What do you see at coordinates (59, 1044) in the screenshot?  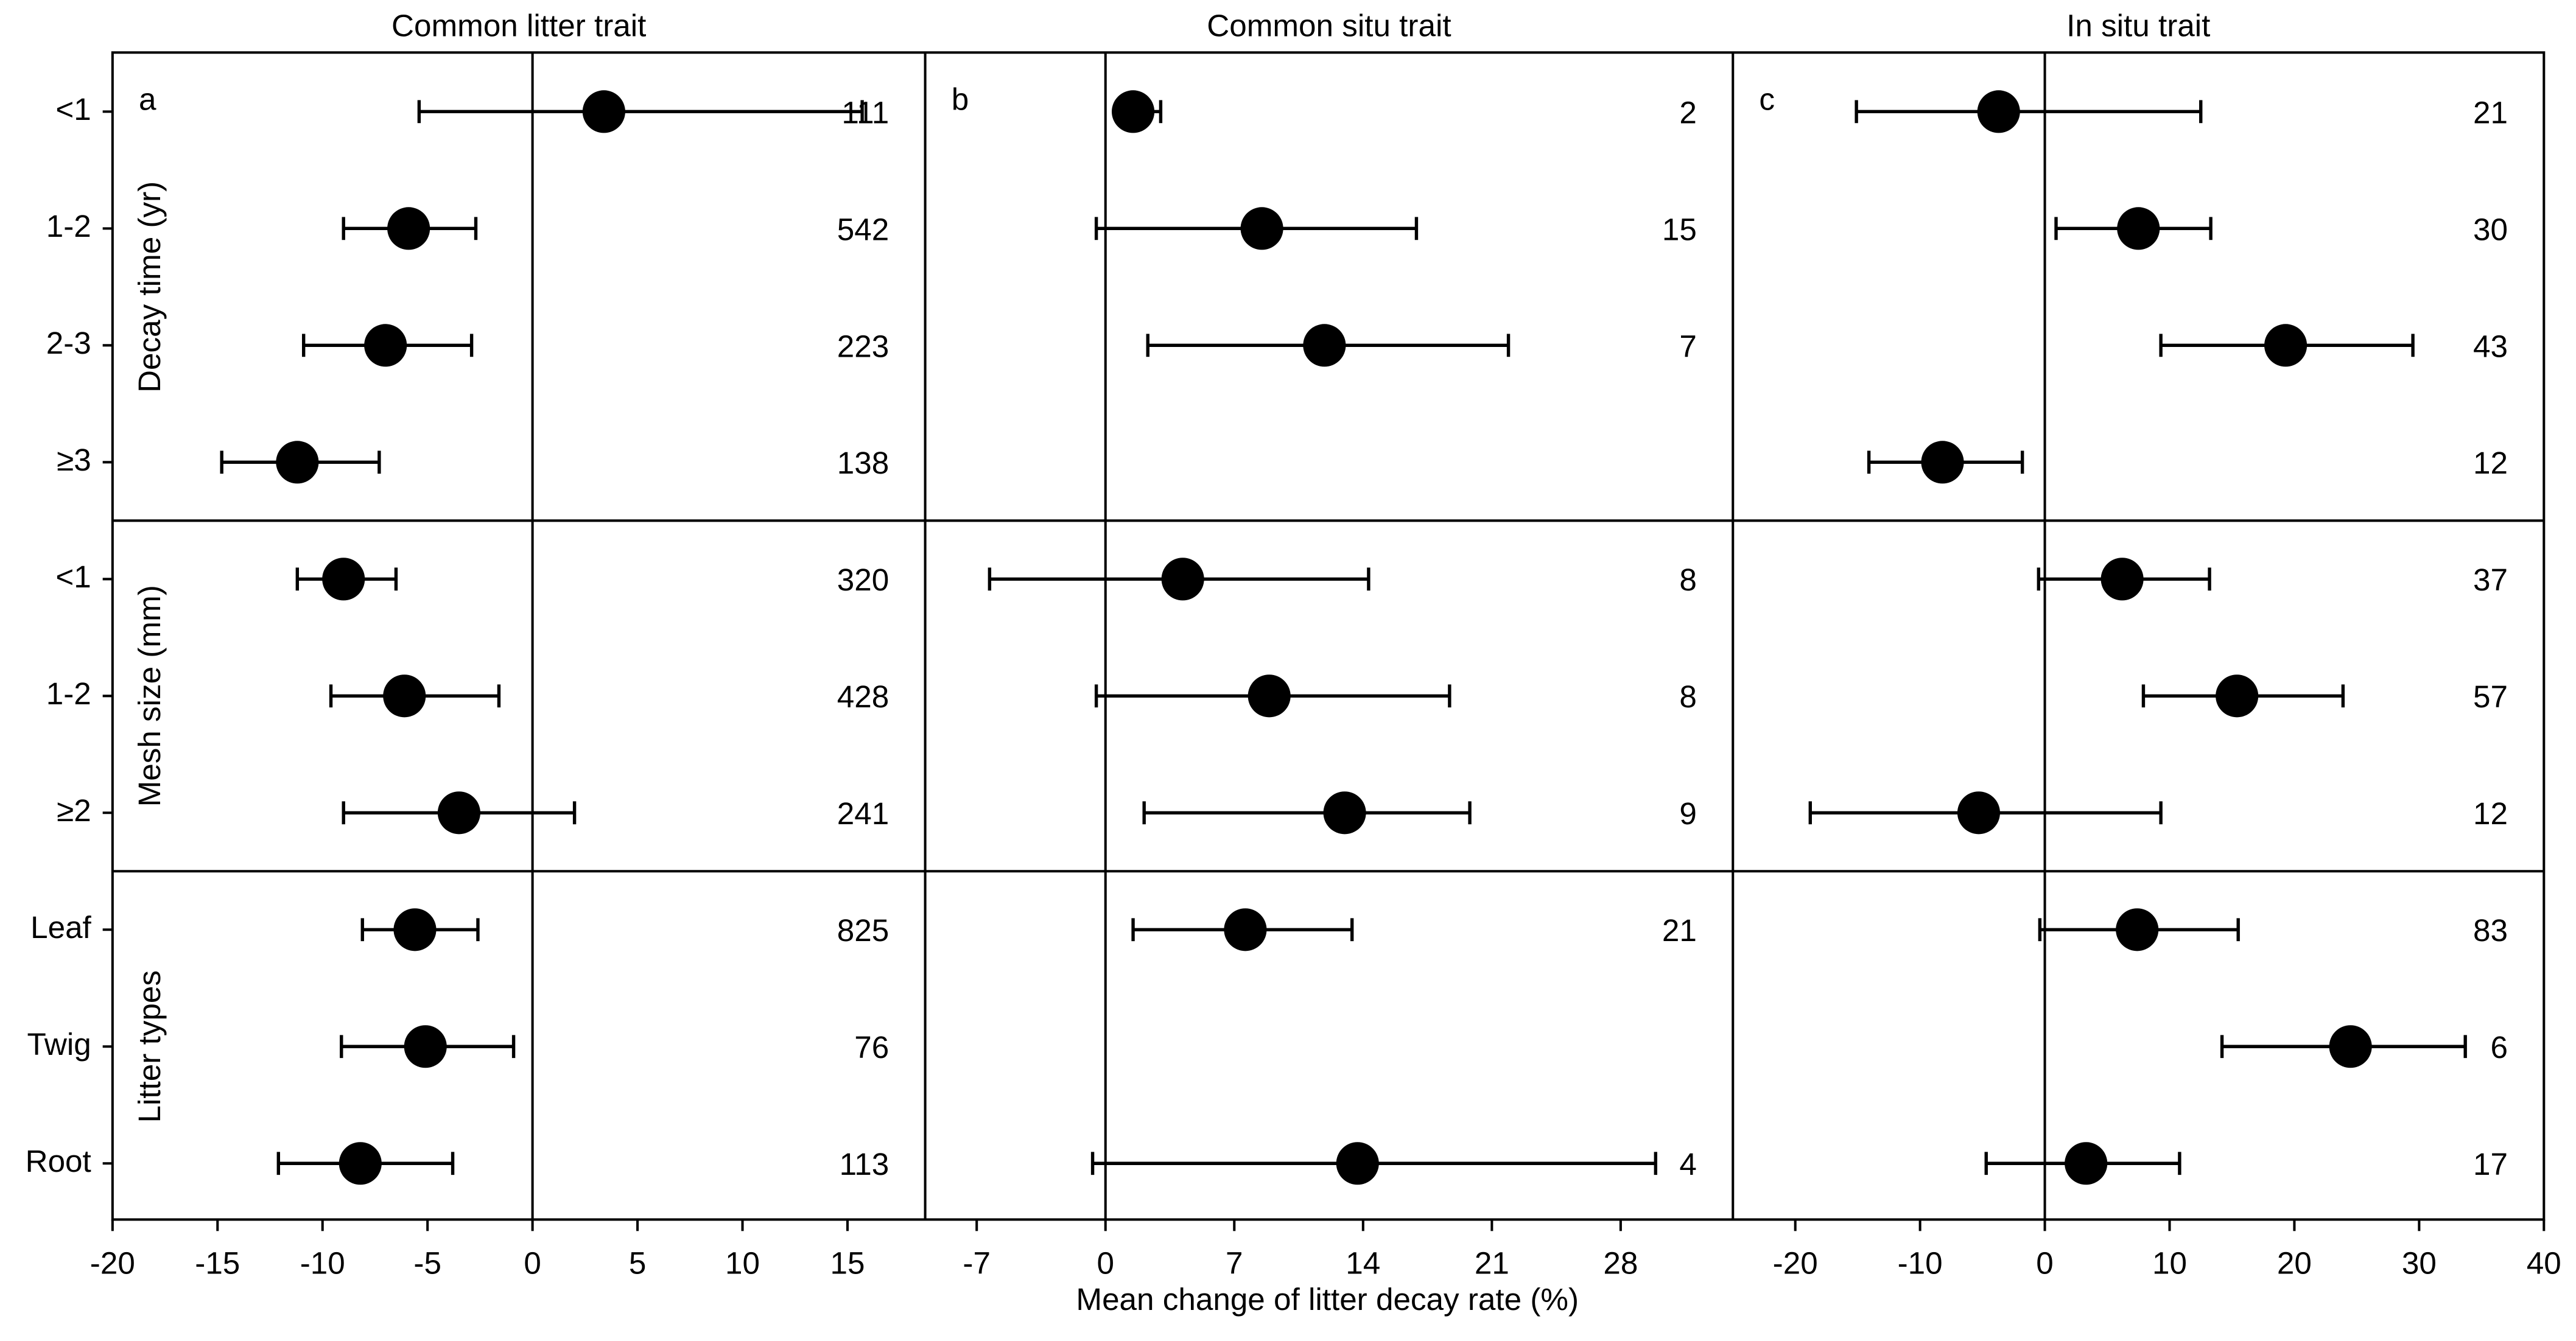 I see `category-label: Twig` at bounding box center [59, 1044].